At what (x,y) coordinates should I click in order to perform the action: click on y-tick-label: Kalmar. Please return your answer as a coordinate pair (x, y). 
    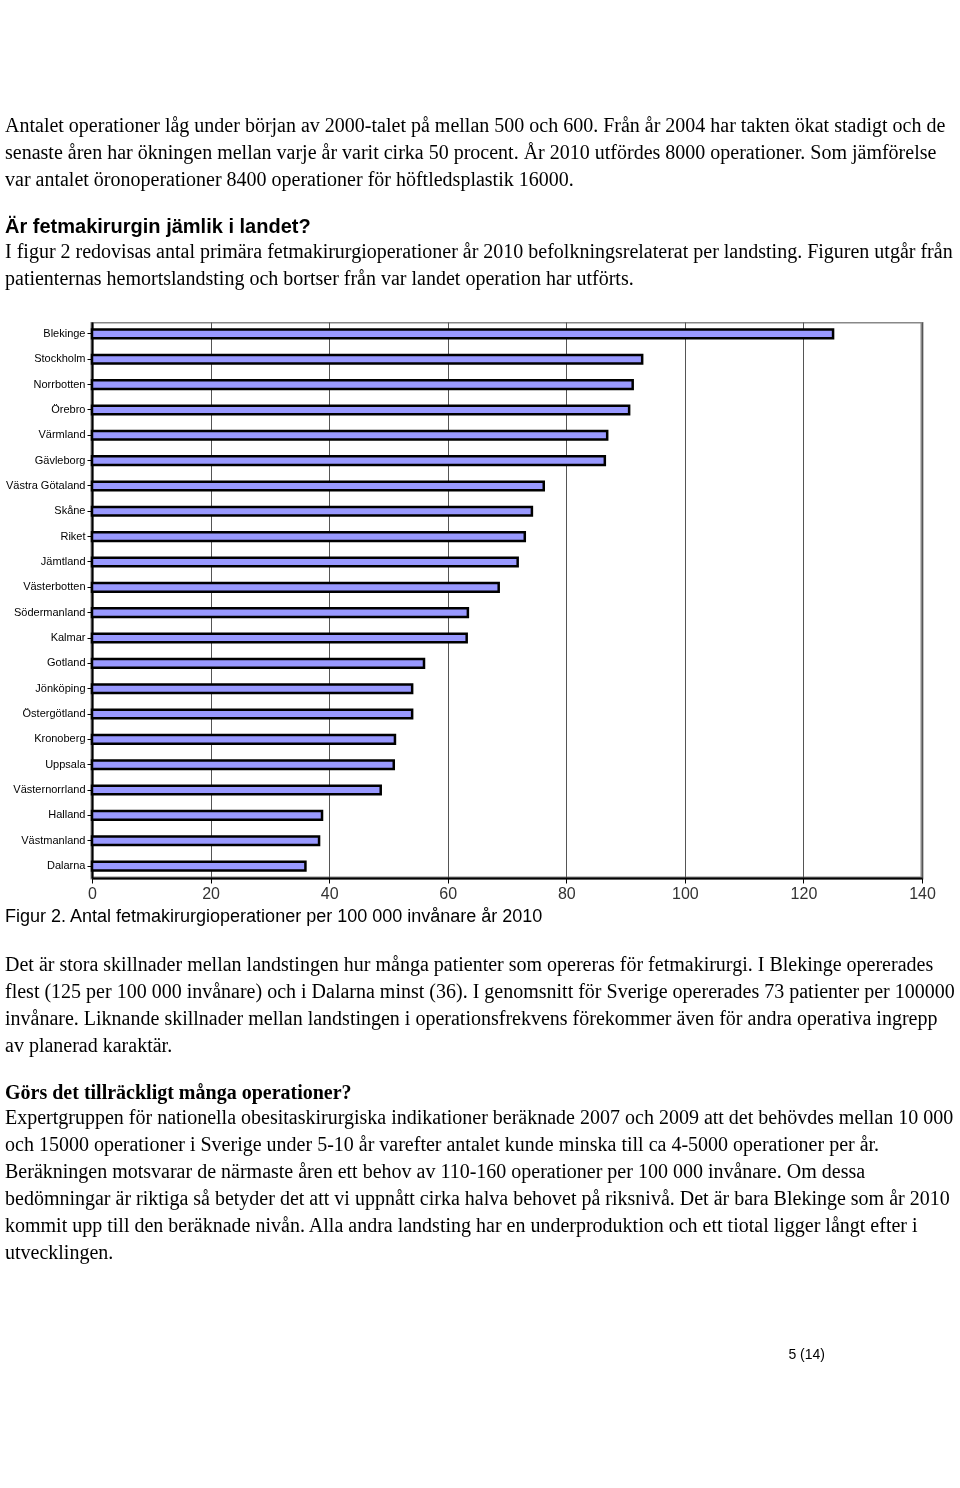
    Looking at the image, I should click on (68, 637).